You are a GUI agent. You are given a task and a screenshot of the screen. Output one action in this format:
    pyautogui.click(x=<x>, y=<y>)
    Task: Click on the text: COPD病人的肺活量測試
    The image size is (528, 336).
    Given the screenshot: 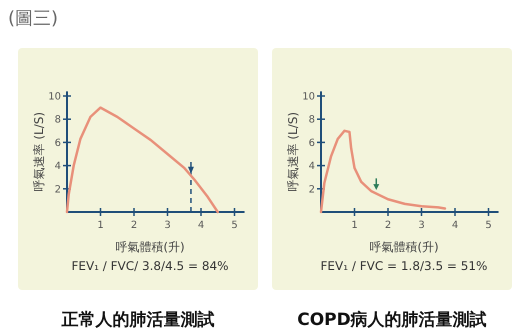 What is the action you would take?
    pyautogui.click(x=392, y=320)
    